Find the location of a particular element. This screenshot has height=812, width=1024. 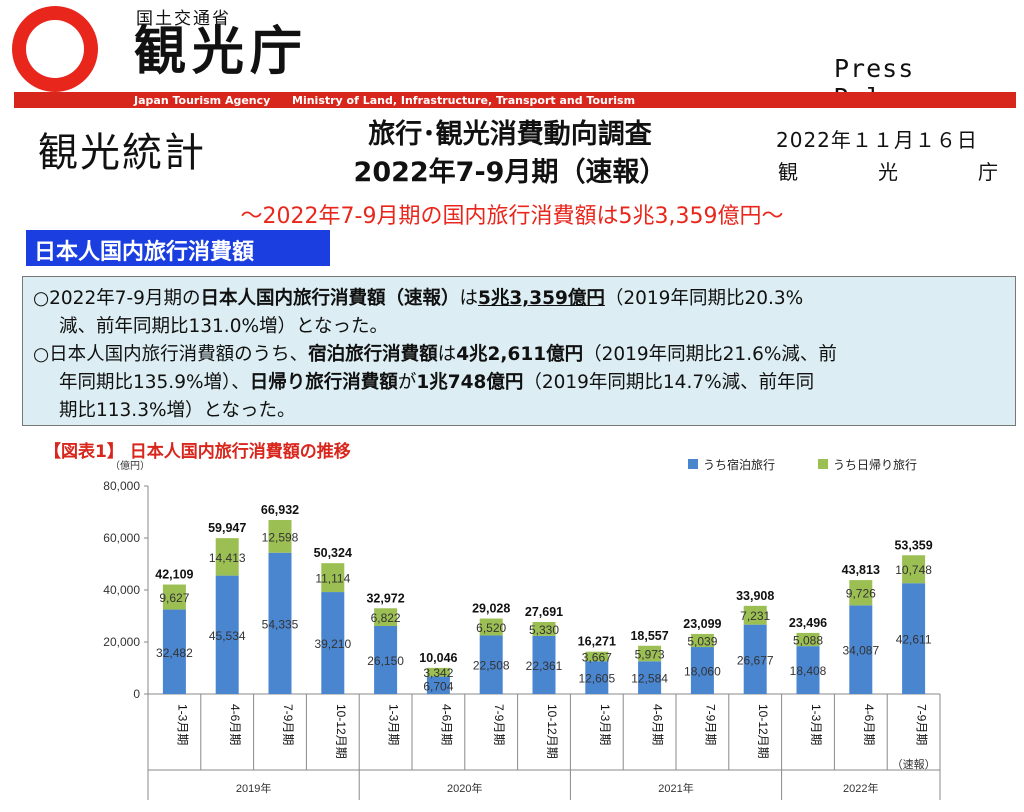

bar-label-daytrip: 6,822 is located at coordinates (386, 618).